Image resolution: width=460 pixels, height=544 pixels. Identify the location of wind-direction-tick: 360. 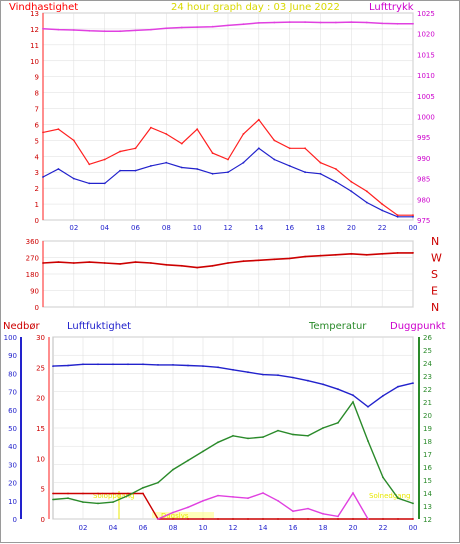
(32, 242).